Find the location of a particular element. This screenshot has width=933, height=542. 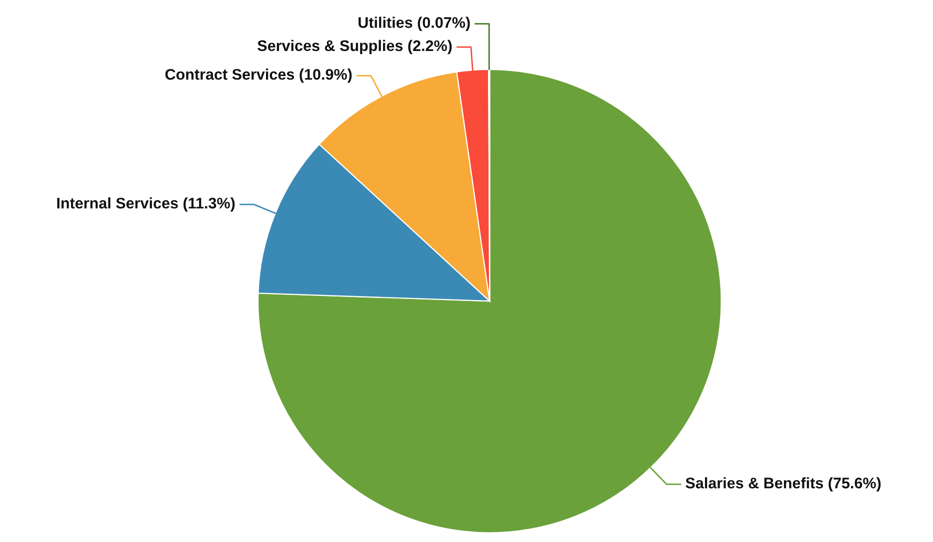

slice-label: Internal Services (11.3%) is located at coordinates (146, 204).